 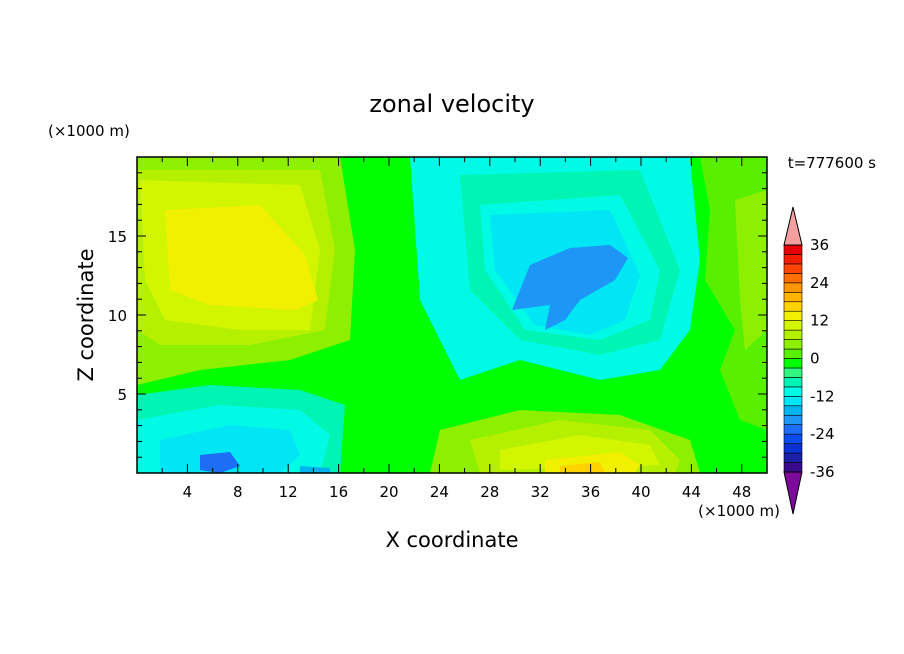 I want to click on x-axis-label: X coordinate, so click(x=451, y=540).